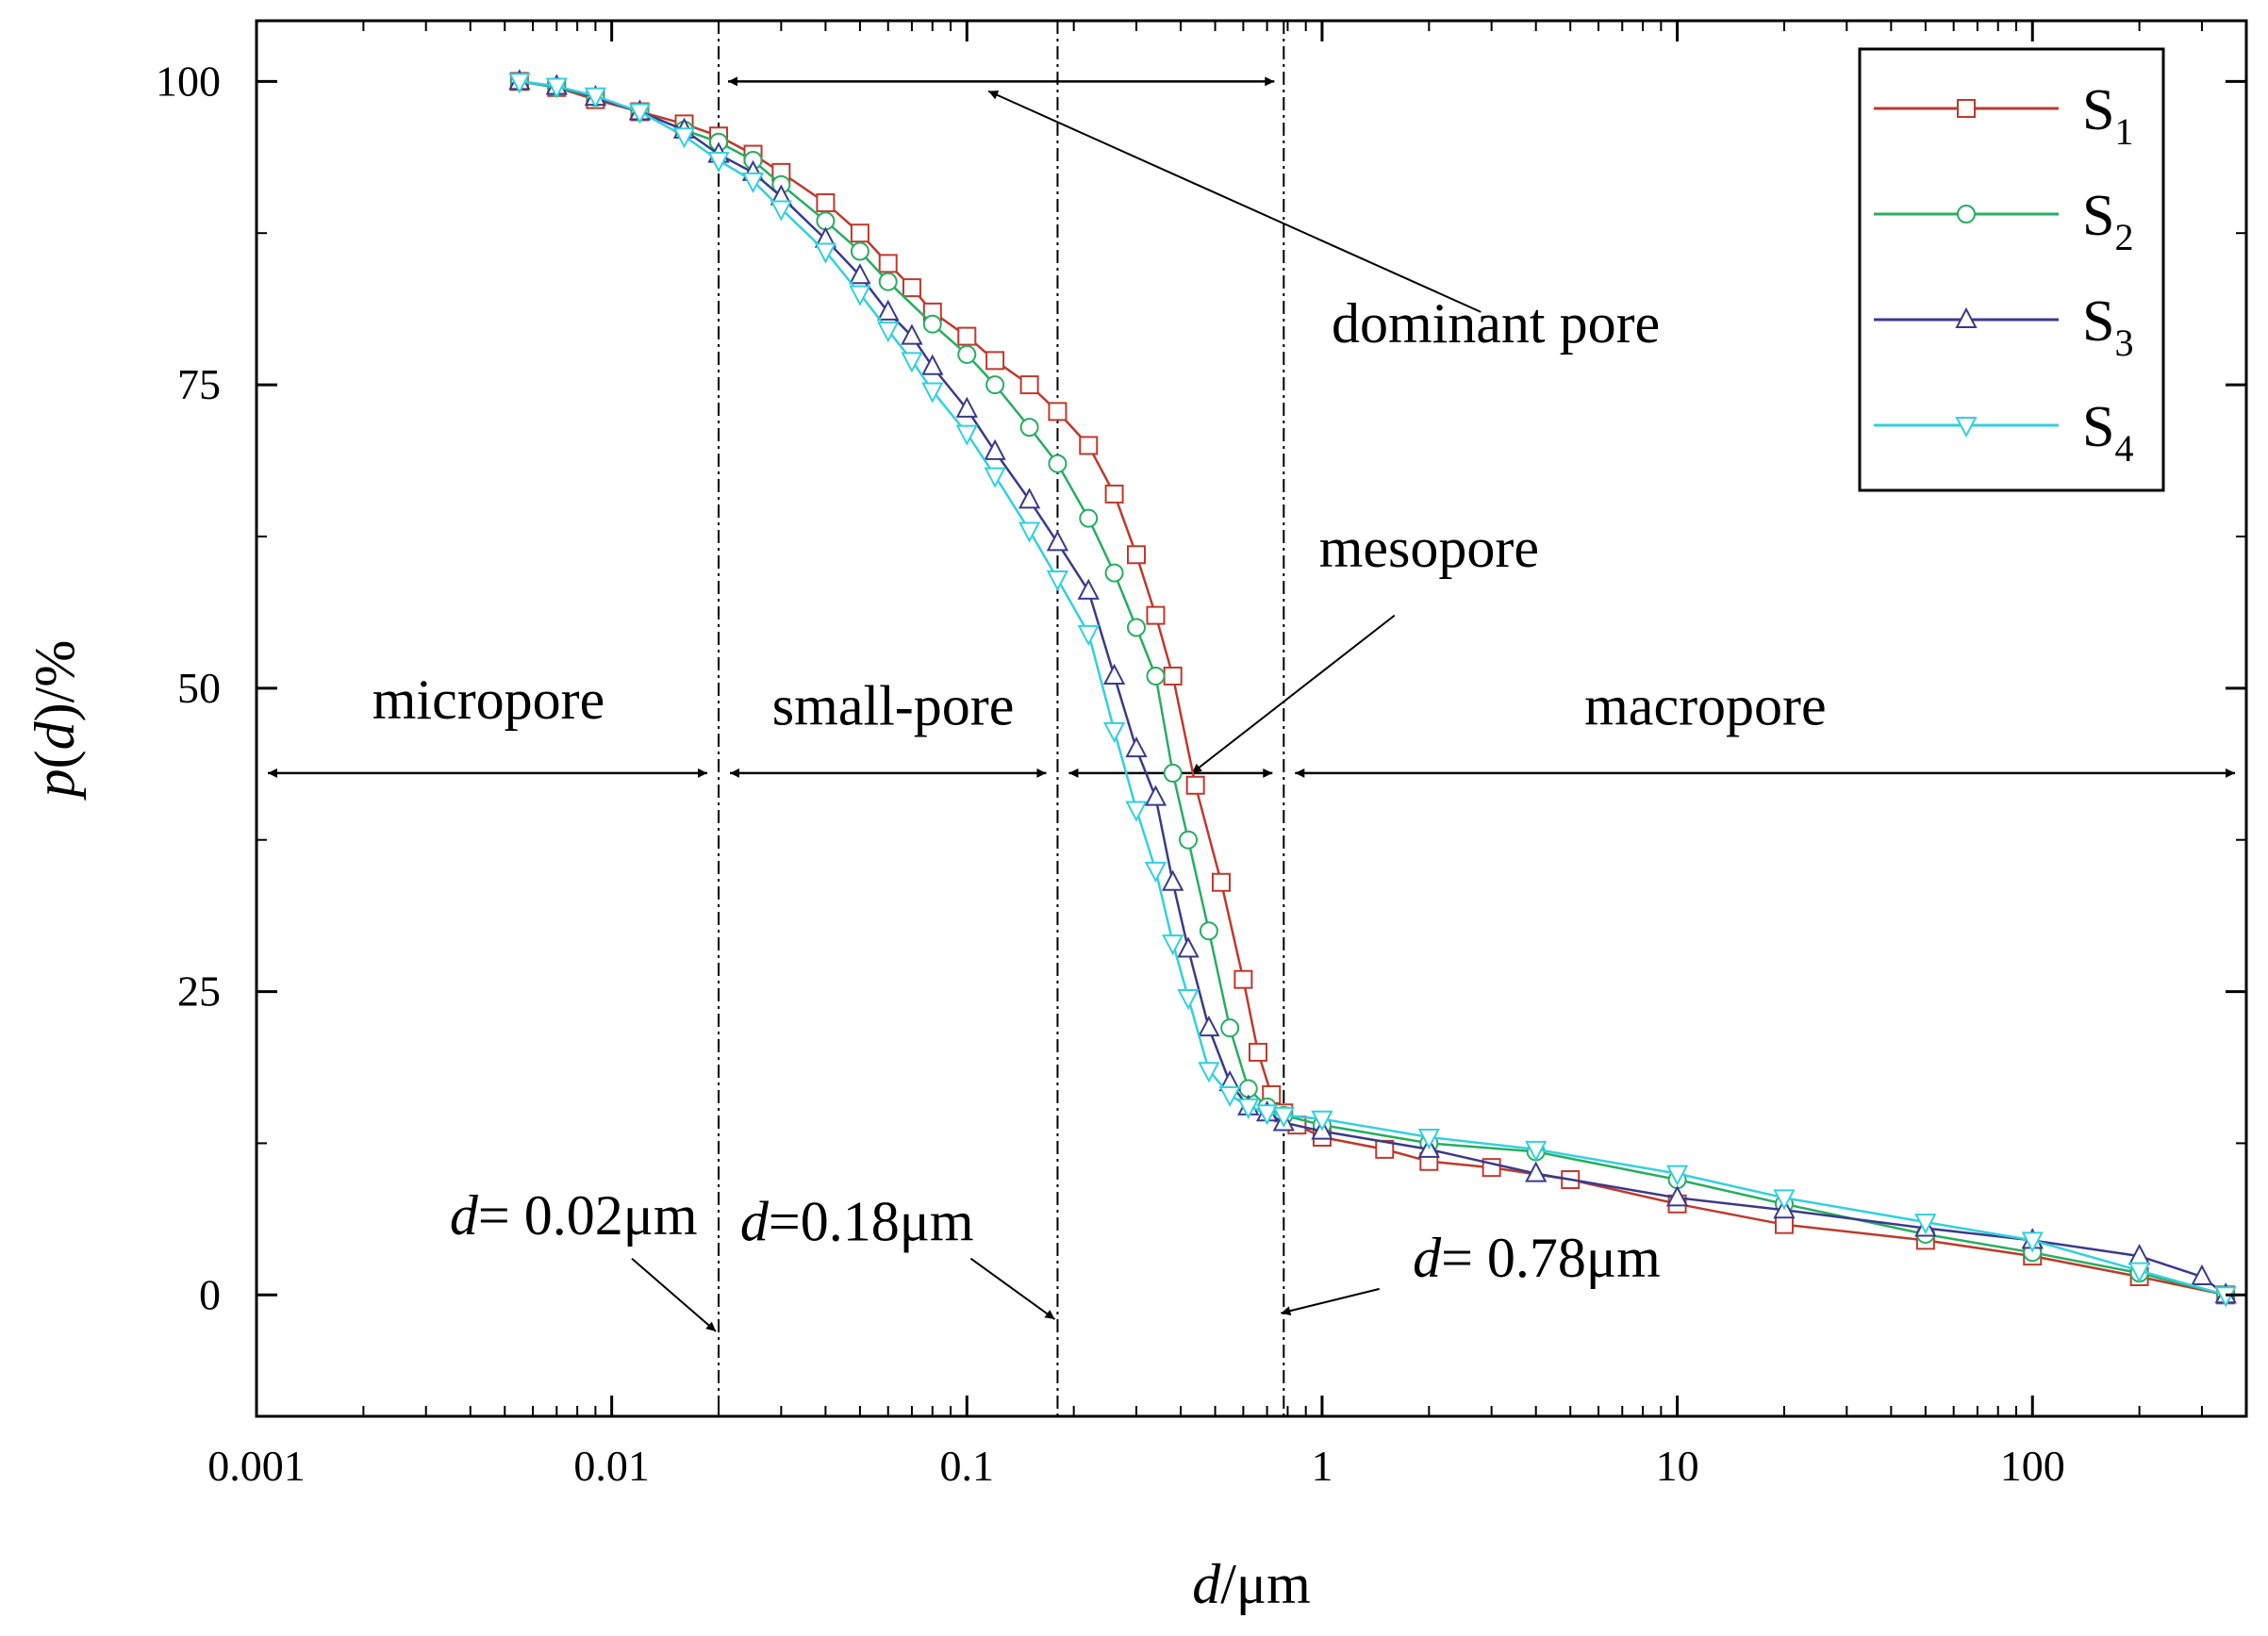  Describe the element at coordinates (2033, 1466) in the screenshot. I see `x-tick-label: 100` at that location.